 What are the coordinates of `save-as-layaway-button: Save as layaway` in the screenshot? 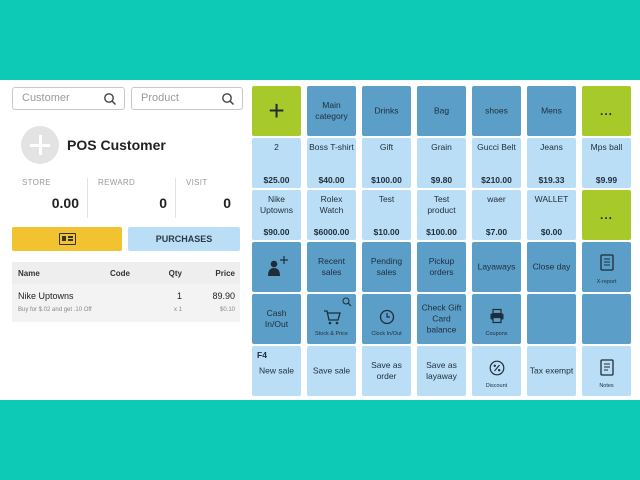 It's located at (441, 371).